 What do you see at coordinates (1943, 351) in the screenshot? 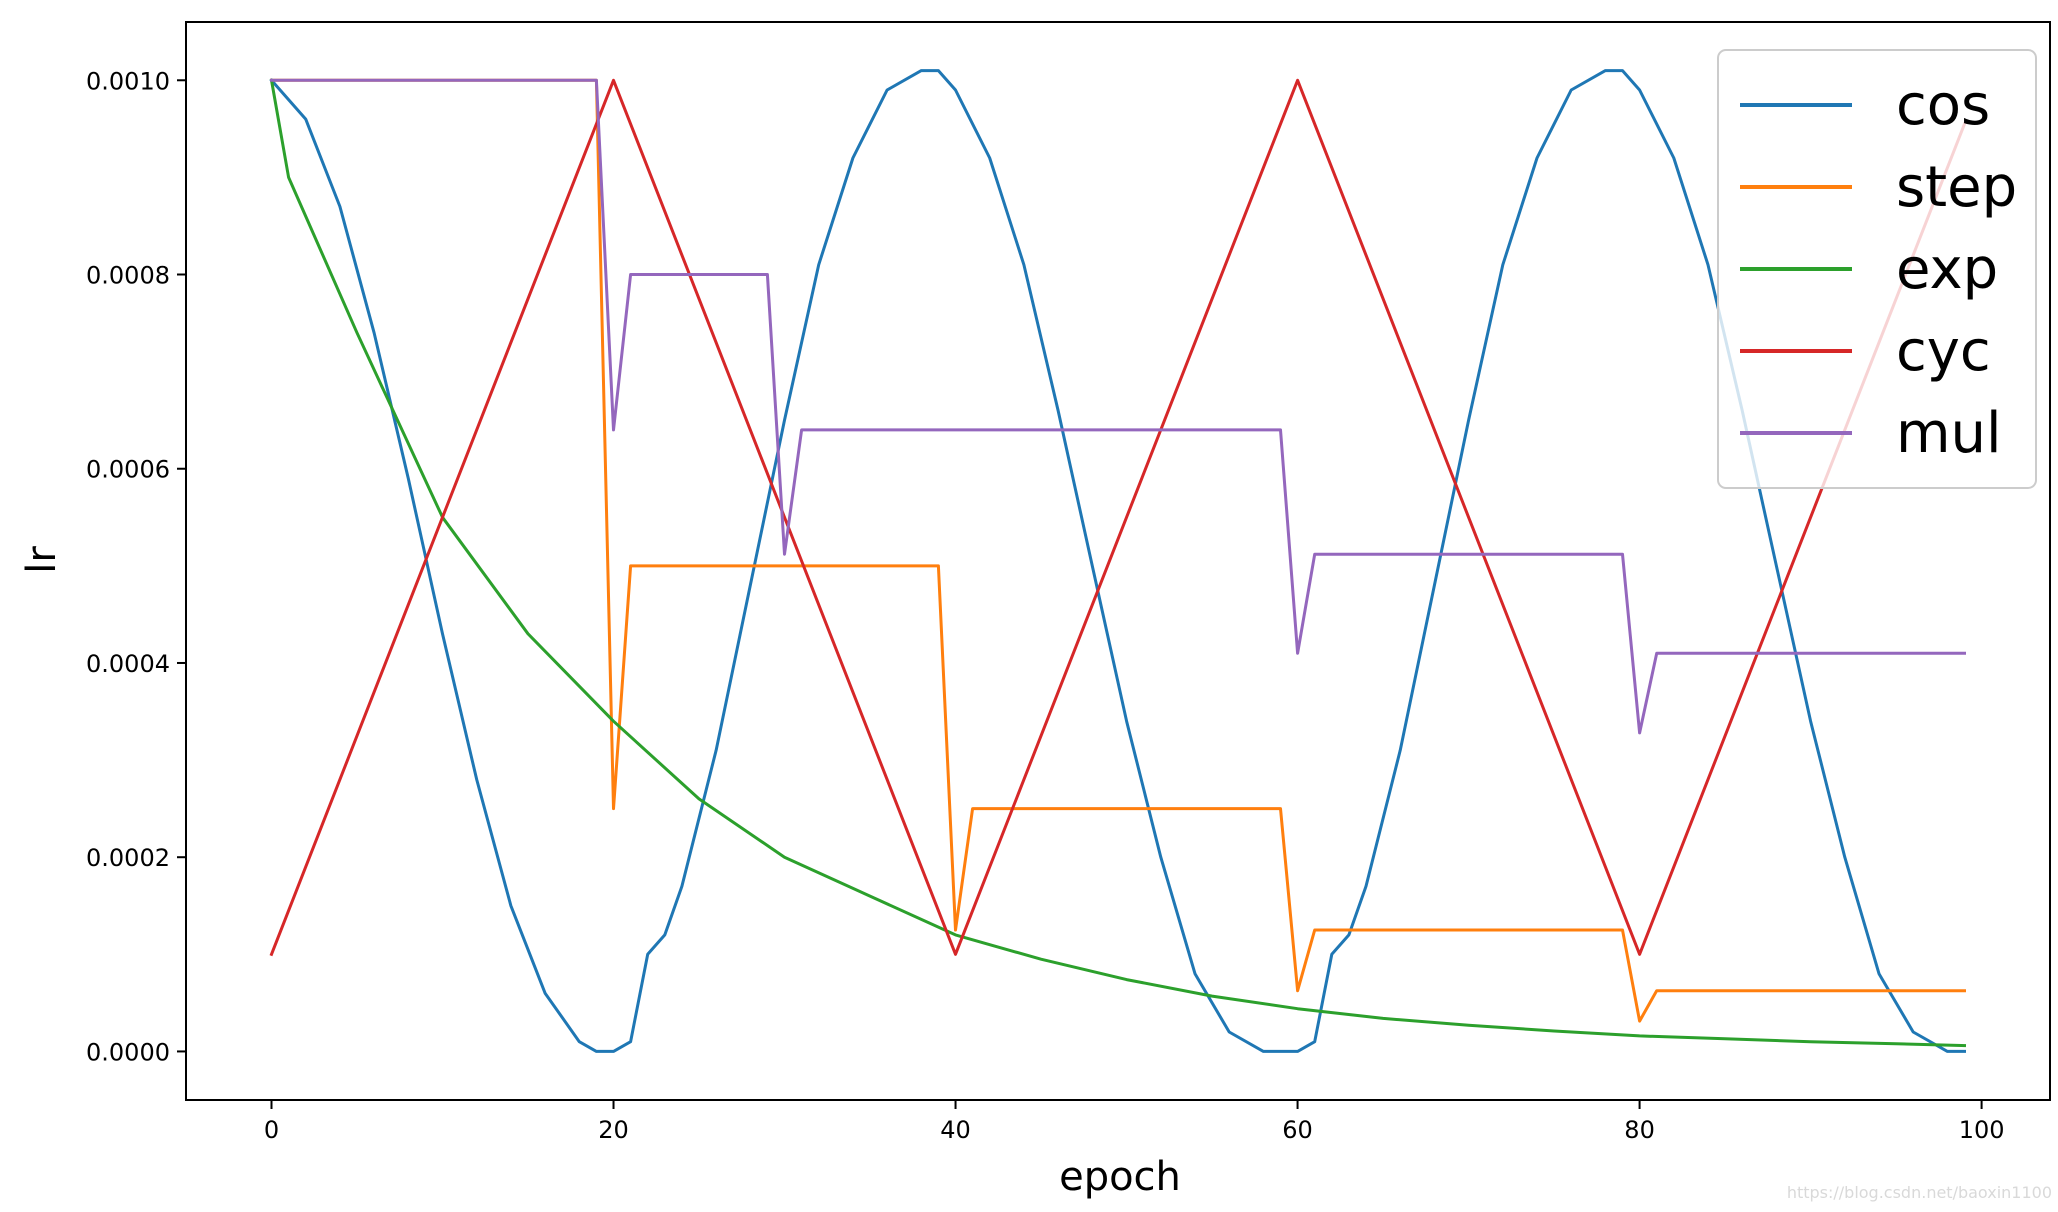
I see `legend-label-cyc: cyc` at bounding box center [1943, 351].